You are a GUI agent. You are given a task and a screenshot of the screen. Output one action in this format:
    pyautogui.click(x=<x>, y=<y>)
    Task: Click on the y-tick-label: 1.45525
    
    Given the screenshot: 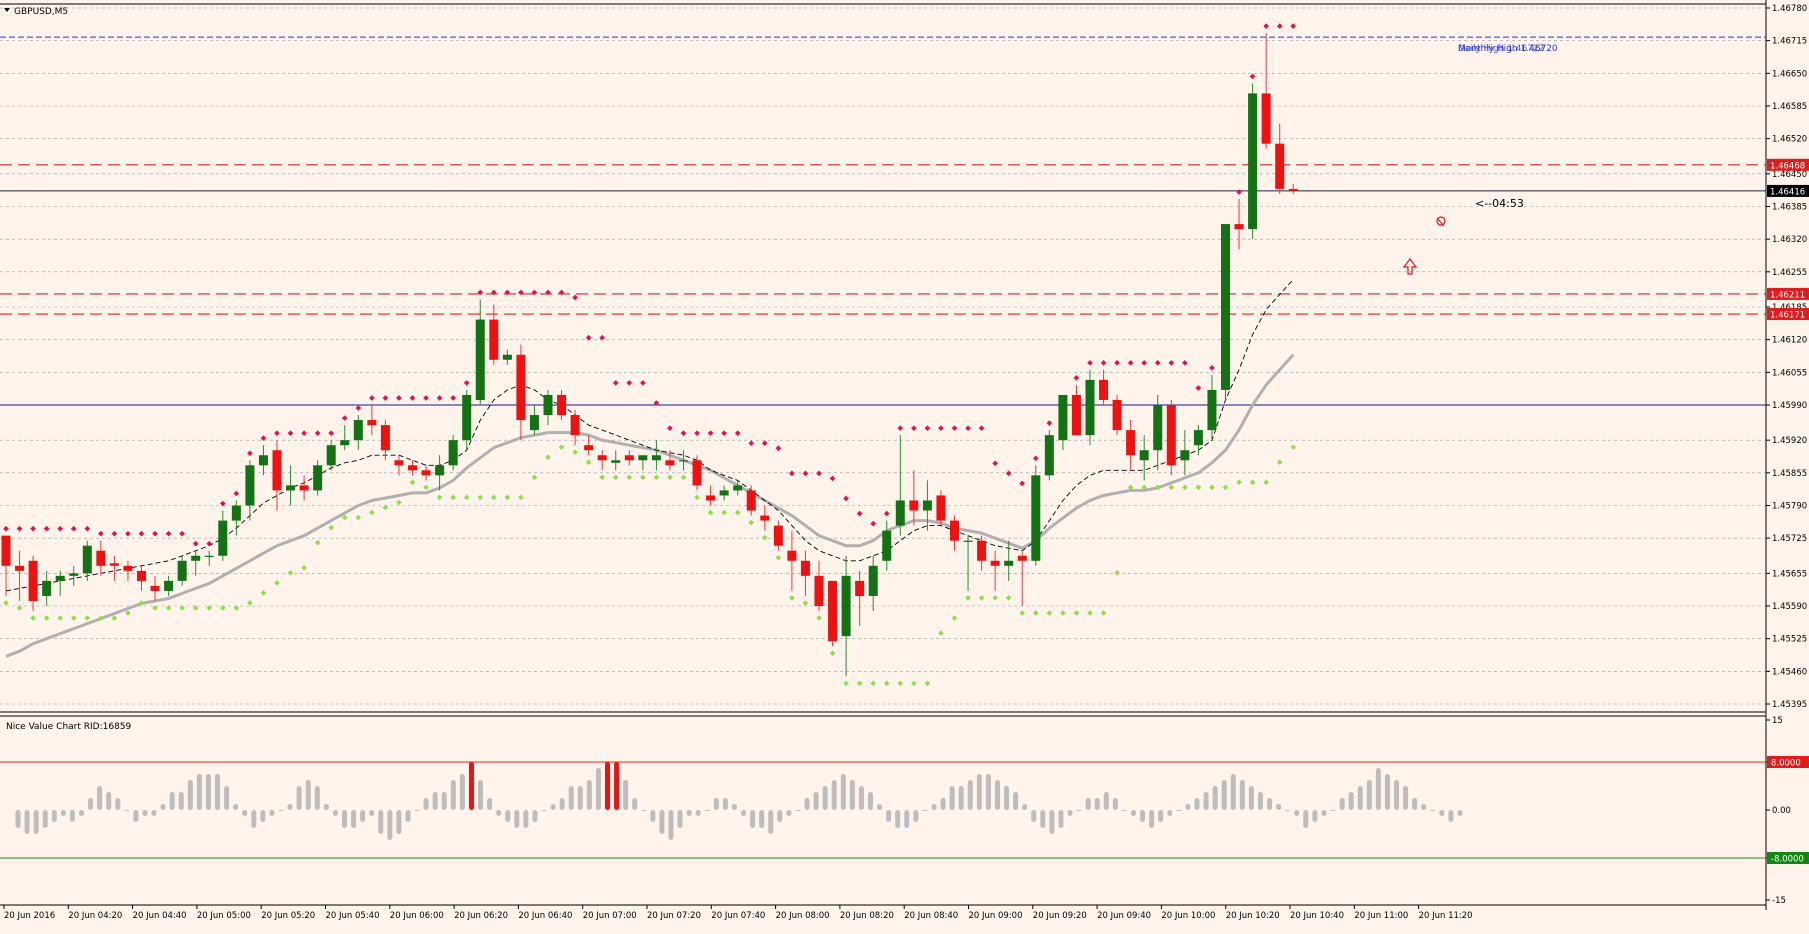 What is the action you would take?
    pyautogui.click(x=1789, y=640)
    